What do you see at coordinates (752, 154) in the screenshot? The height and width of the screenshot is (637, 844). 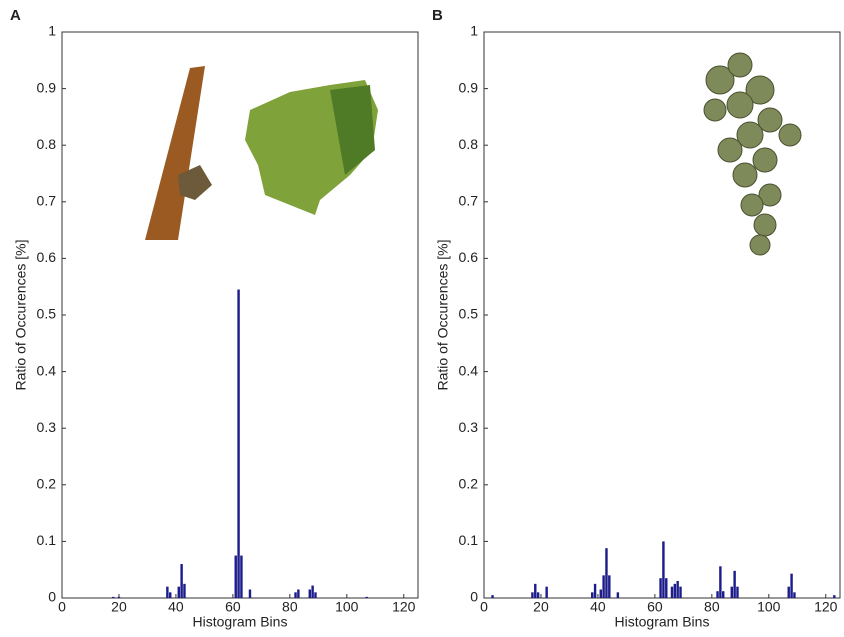 I see `grape-image` at bounding box center [752, 154].